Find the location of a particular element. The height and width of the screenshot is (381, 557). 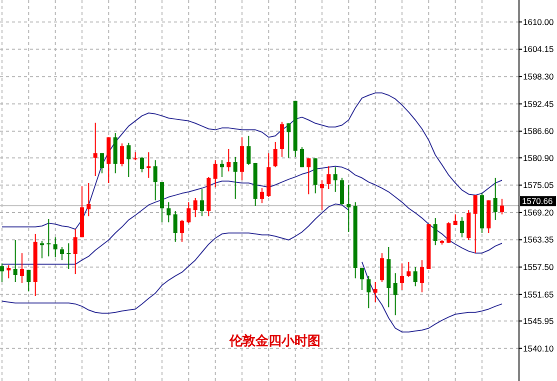

y-tick-label: 1580.90 is located at coordinates (538, 157).